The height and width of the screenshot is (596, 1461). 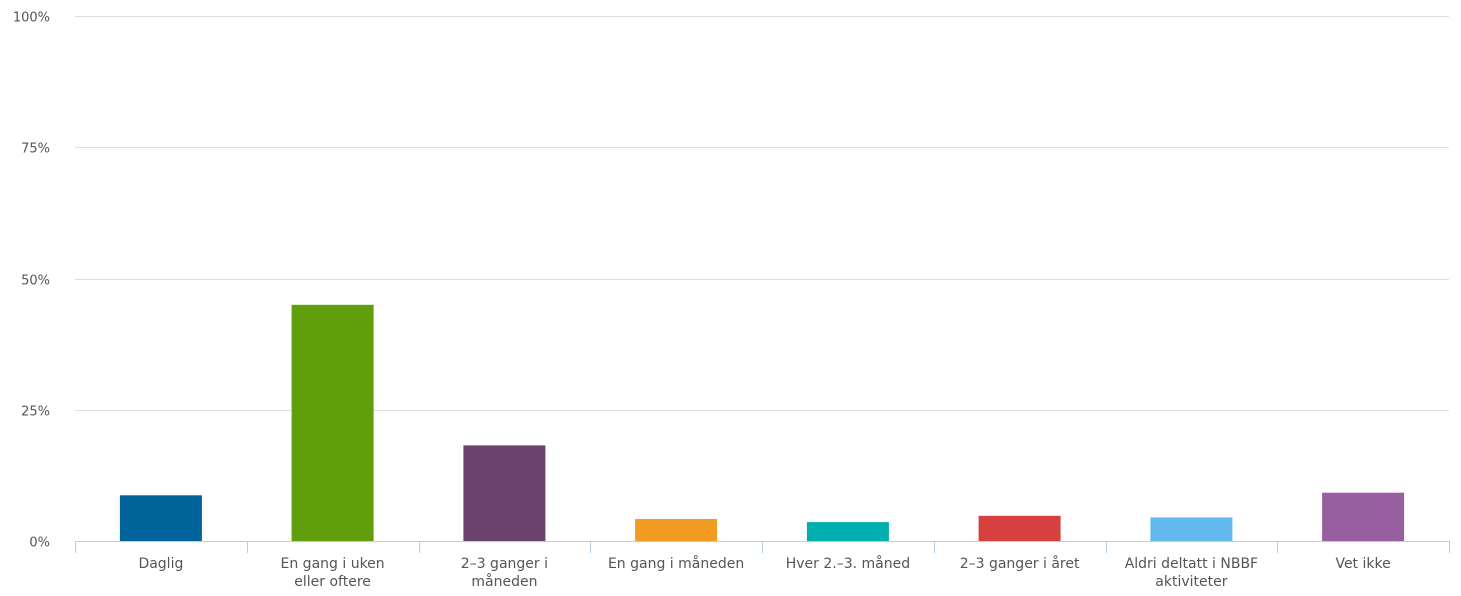 I want to click on x-tick-label: Daglig, so click(x=160, y=564).